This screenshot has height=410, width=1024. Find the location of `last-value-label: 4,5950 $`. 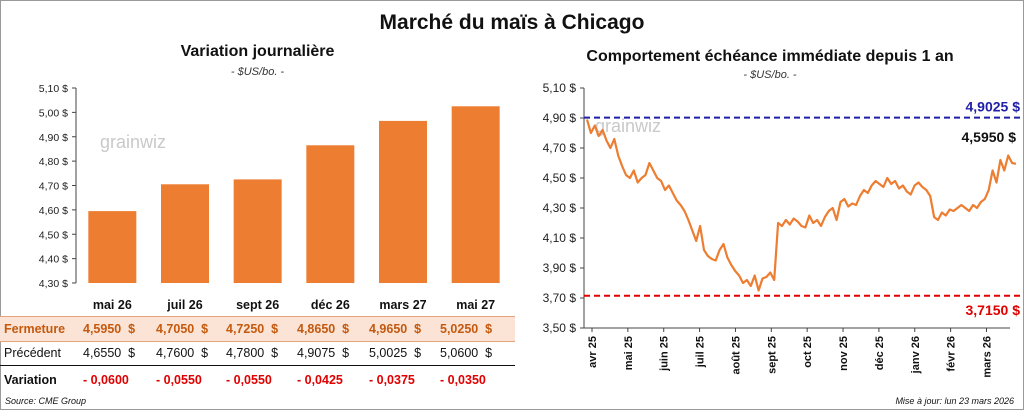

last-value-label: 4,5950 $ is located at coordinates (989, 137).